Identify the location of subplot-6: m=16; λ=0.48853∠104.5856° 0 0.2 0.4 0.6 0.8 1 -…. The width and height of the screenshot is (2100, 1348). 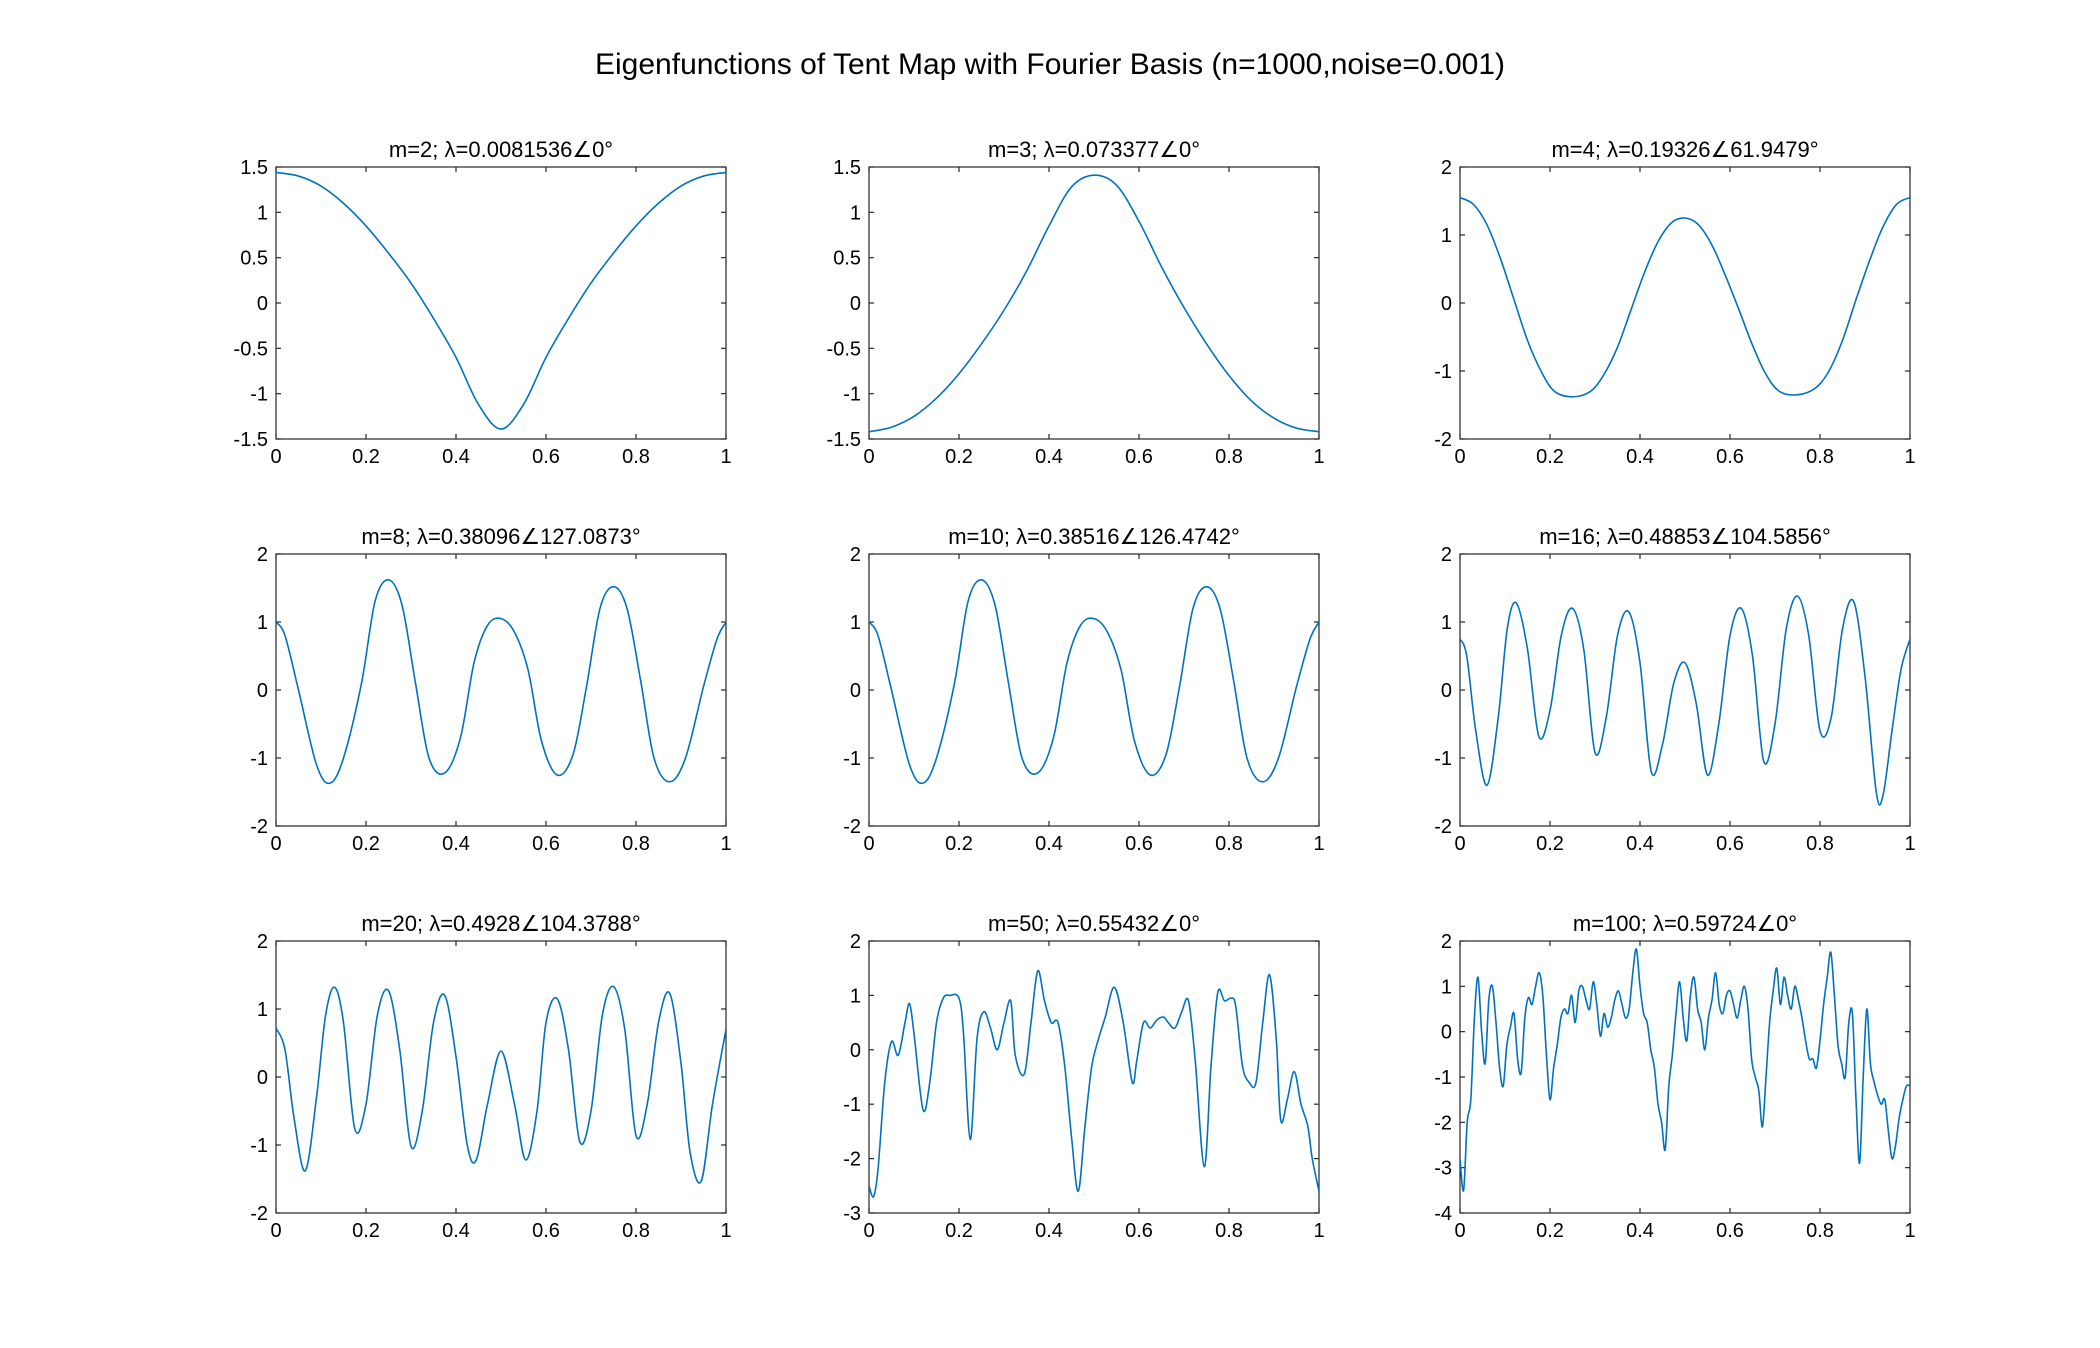
(1674, 689).